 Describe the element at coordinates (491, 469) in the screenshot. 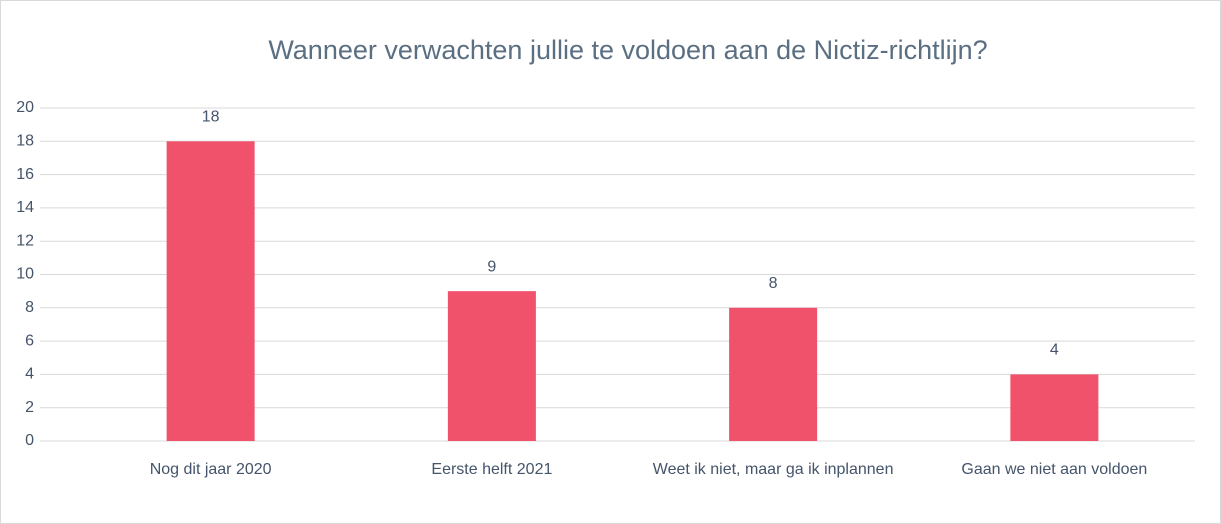

I see `x-tick-label: Eerste helft 2021` at that location.